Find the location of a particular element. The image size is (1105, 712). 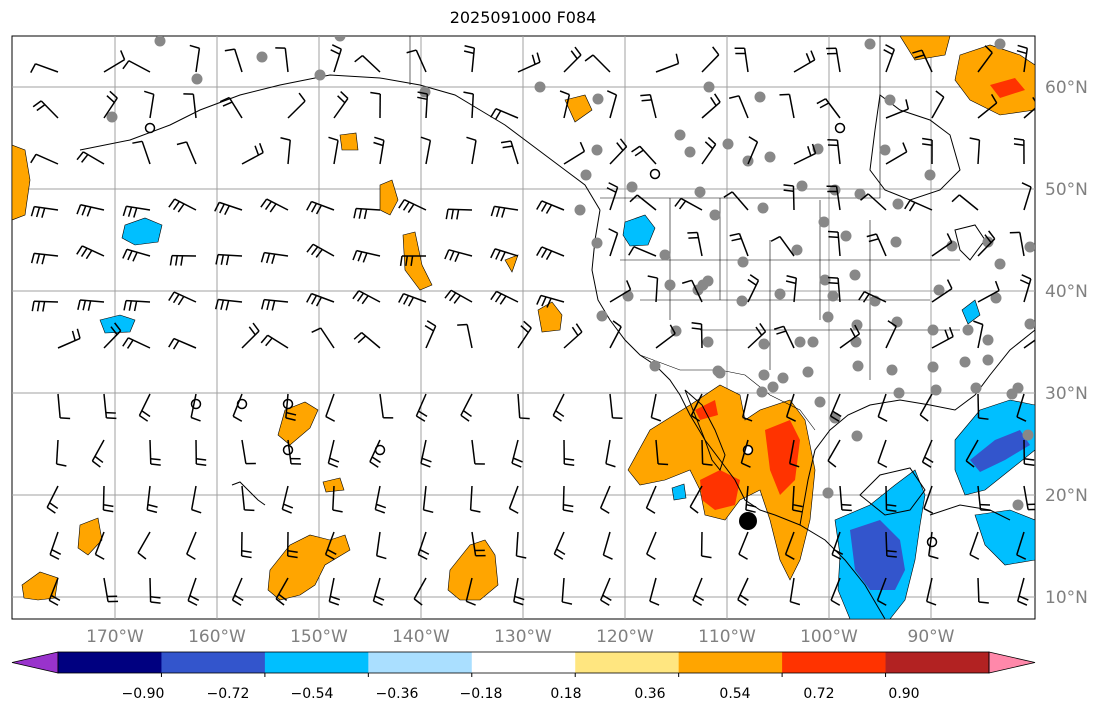

lat-label: 50°N is located at coordinates (1066, 190).